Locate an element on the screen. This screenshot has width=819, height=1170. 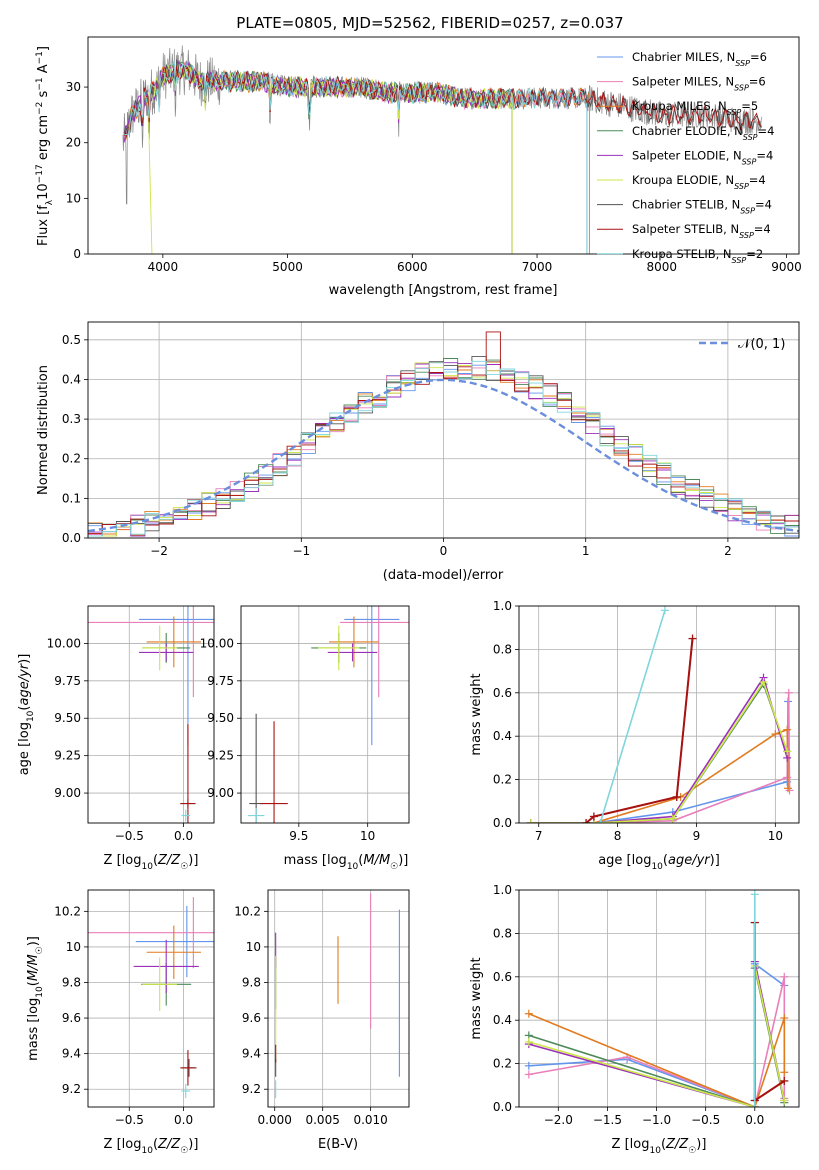
legend-label: Salpeter ELODIE, NSSP=4 is located at coordinates (702, 157).